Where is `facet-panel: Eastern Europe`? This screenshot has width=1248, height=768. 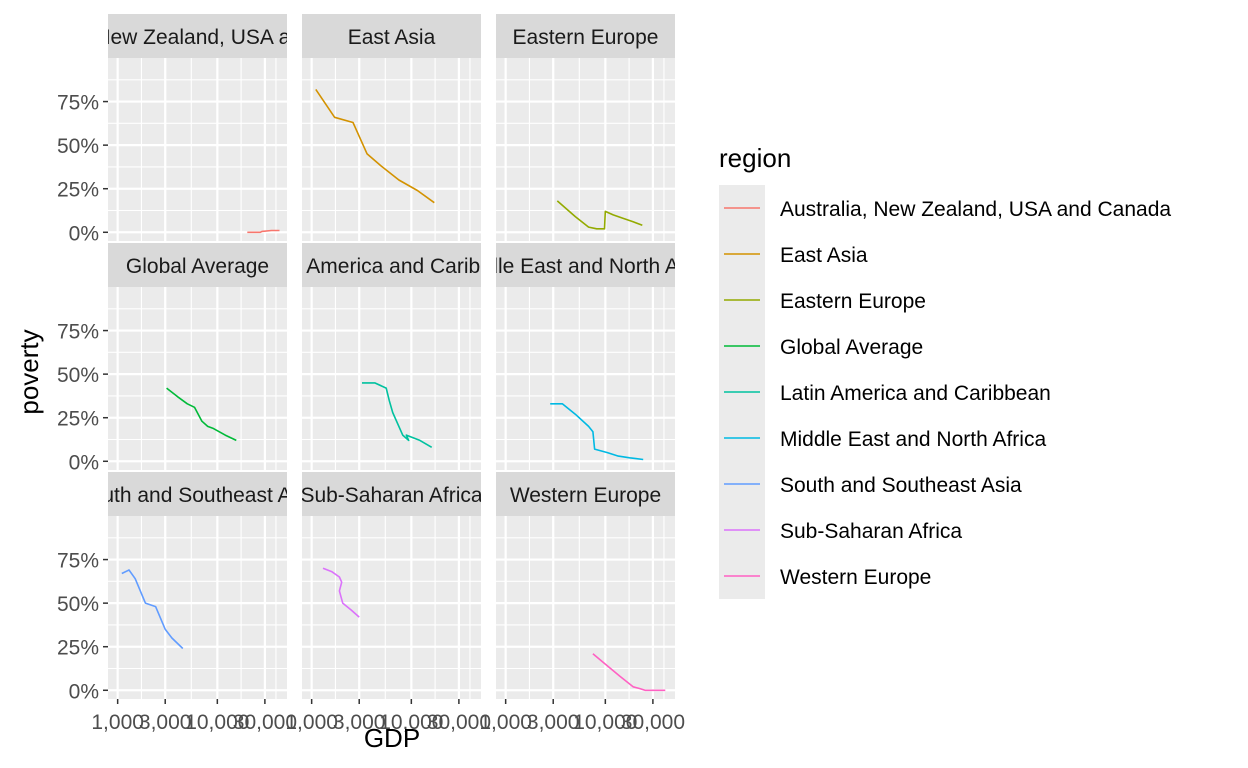
facet-panel: Eastern Europe is located at coordinates (585, 127).